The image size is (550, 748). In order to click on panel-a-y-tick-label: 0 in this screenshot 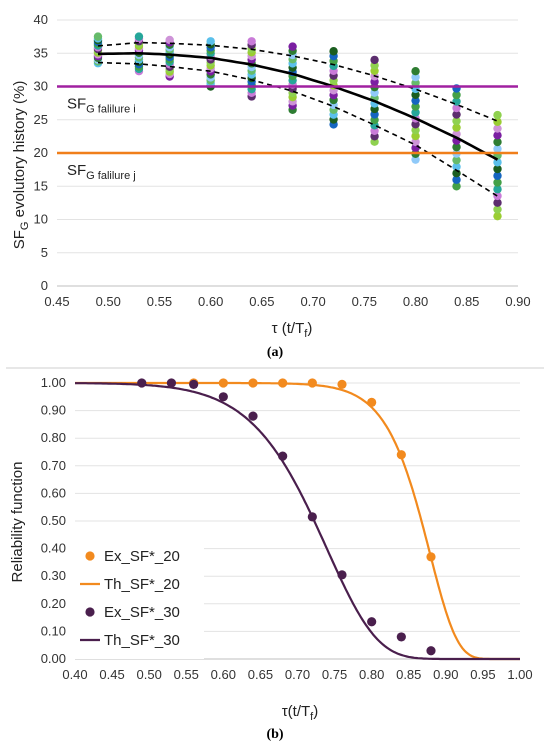, I will do `click(44, 285)`.